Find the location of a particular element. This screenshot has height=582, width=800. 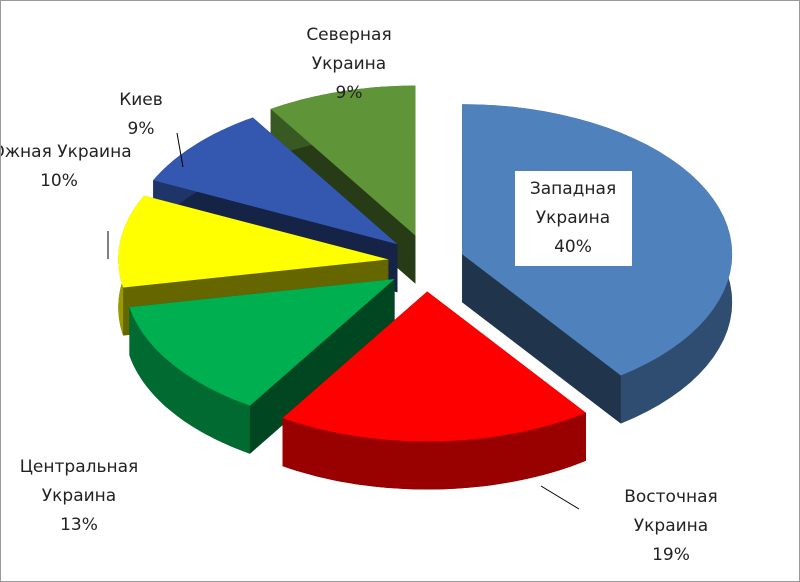

data-label: Западная Украина 40% is located at coordinates (573, 218).